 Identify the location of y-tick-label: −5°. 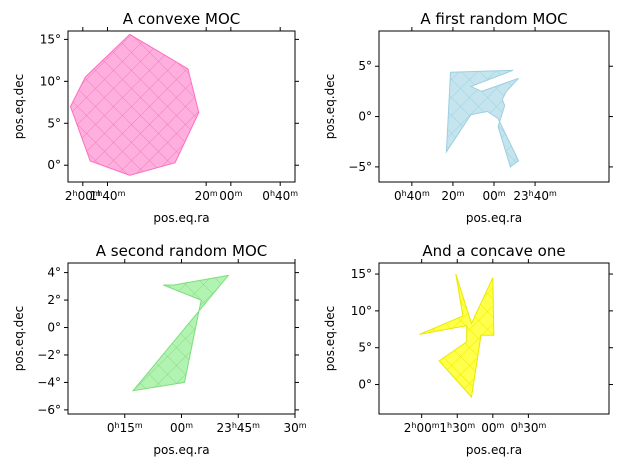
(360, 167).